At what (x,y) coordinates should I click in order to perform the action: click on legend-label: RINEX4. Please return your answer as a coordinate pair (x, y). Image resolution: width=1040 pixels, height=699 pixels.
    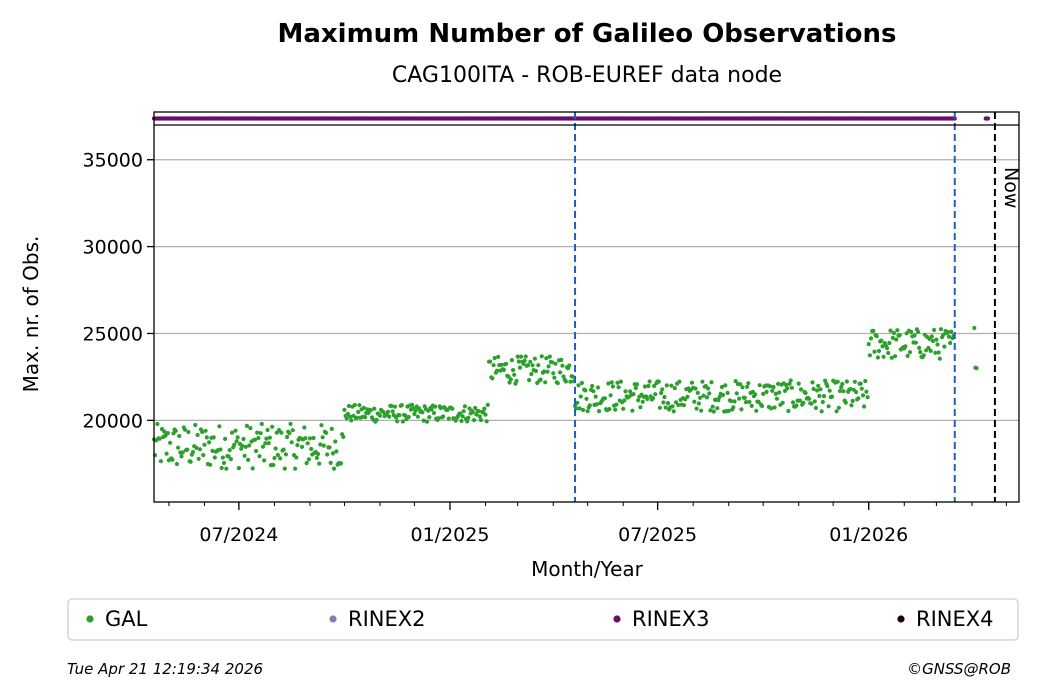
    Looking at the image, I should click on (955, 619).